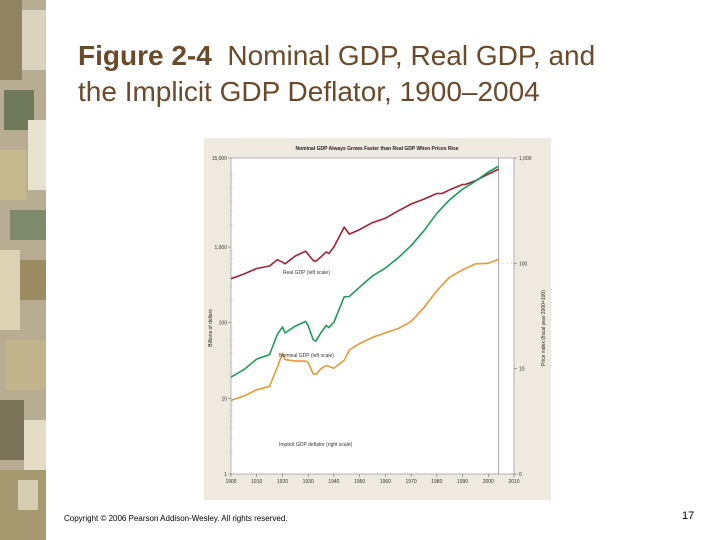  Describe the element at coordinates (145, 55) in the screenshot. I see `title-figure-number: Figure 2-4` at that location.